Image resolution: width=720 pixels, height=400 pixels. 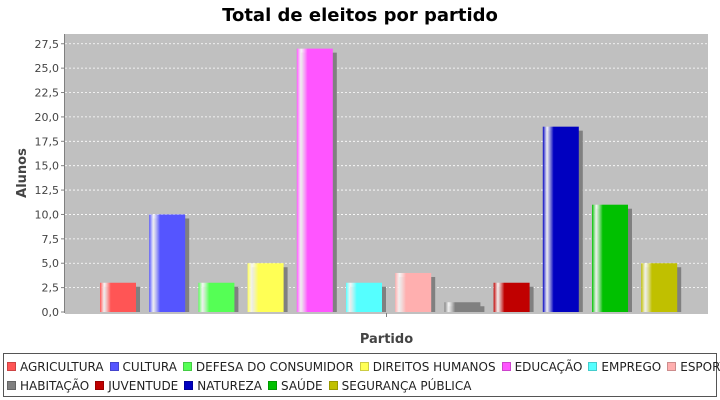 What do you see at coordinates (265, 287) in the screenshot?
I see `bar-direitos-humanos` at bounding box center [265, 287].